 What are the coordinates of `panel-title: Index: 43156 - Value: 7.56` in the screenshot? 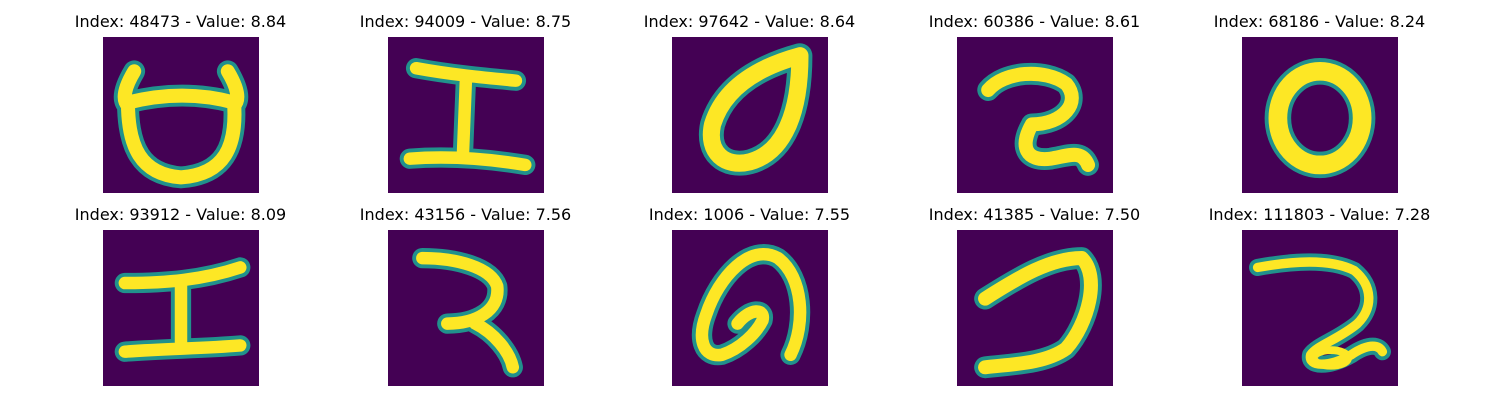 It's located at (465, 214).